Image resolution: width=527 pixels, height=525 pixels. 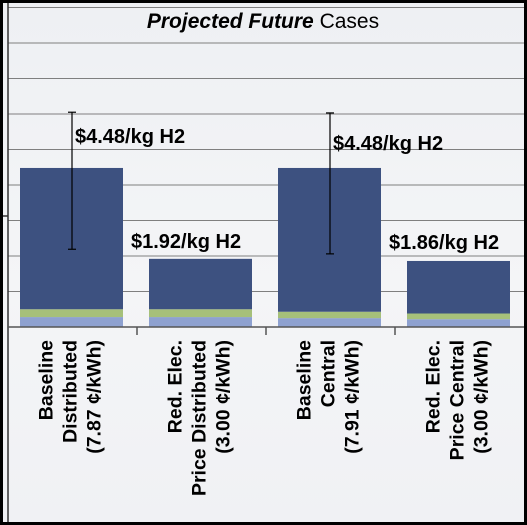 I want to click on category-label: Baseline Distributed (7.87 ¢/kWh), so click(x=71, y=397).